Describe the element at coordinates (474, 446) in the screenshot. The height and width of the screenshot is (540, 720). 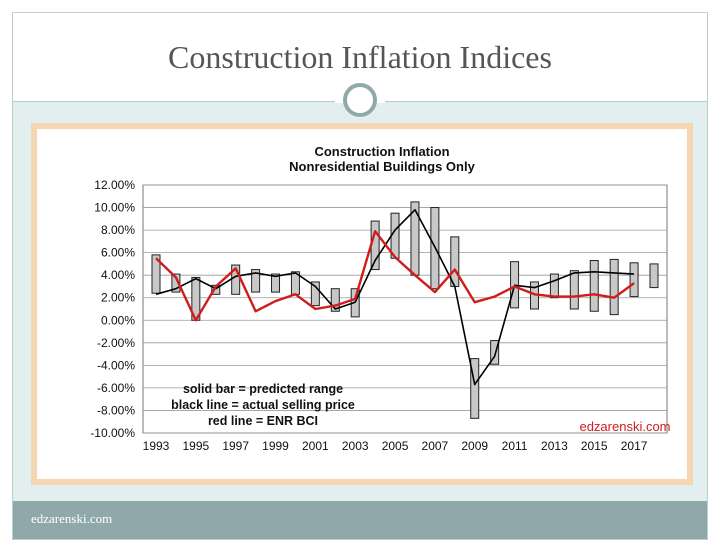
I see `x-tick-label: 2009` at that location.